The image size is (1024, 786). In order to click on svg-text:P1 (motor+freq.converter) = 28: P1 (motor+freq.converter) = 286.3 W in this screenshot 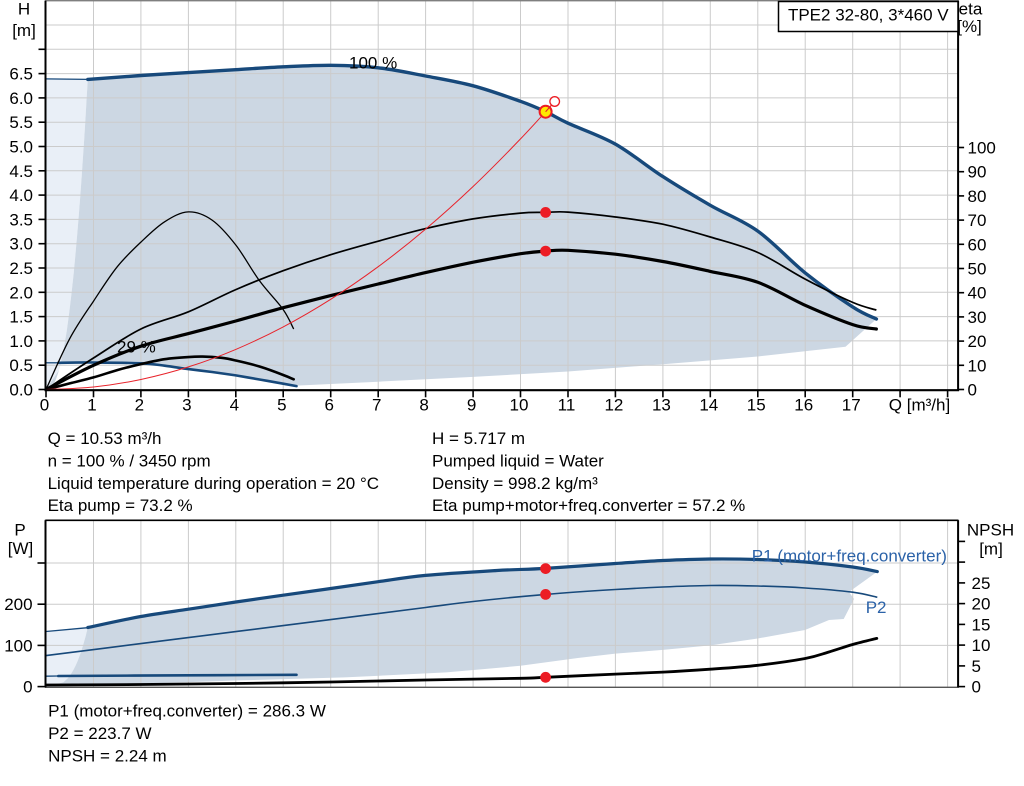, I will do `click(187, 711)`.